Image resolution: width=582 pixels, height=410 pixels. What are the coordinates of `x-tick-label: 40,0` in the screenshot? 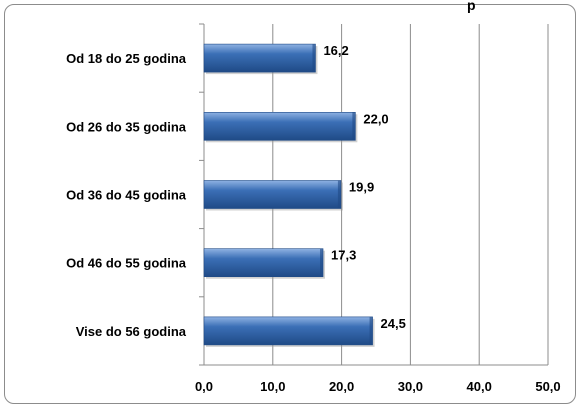 It's located at (479, 386).